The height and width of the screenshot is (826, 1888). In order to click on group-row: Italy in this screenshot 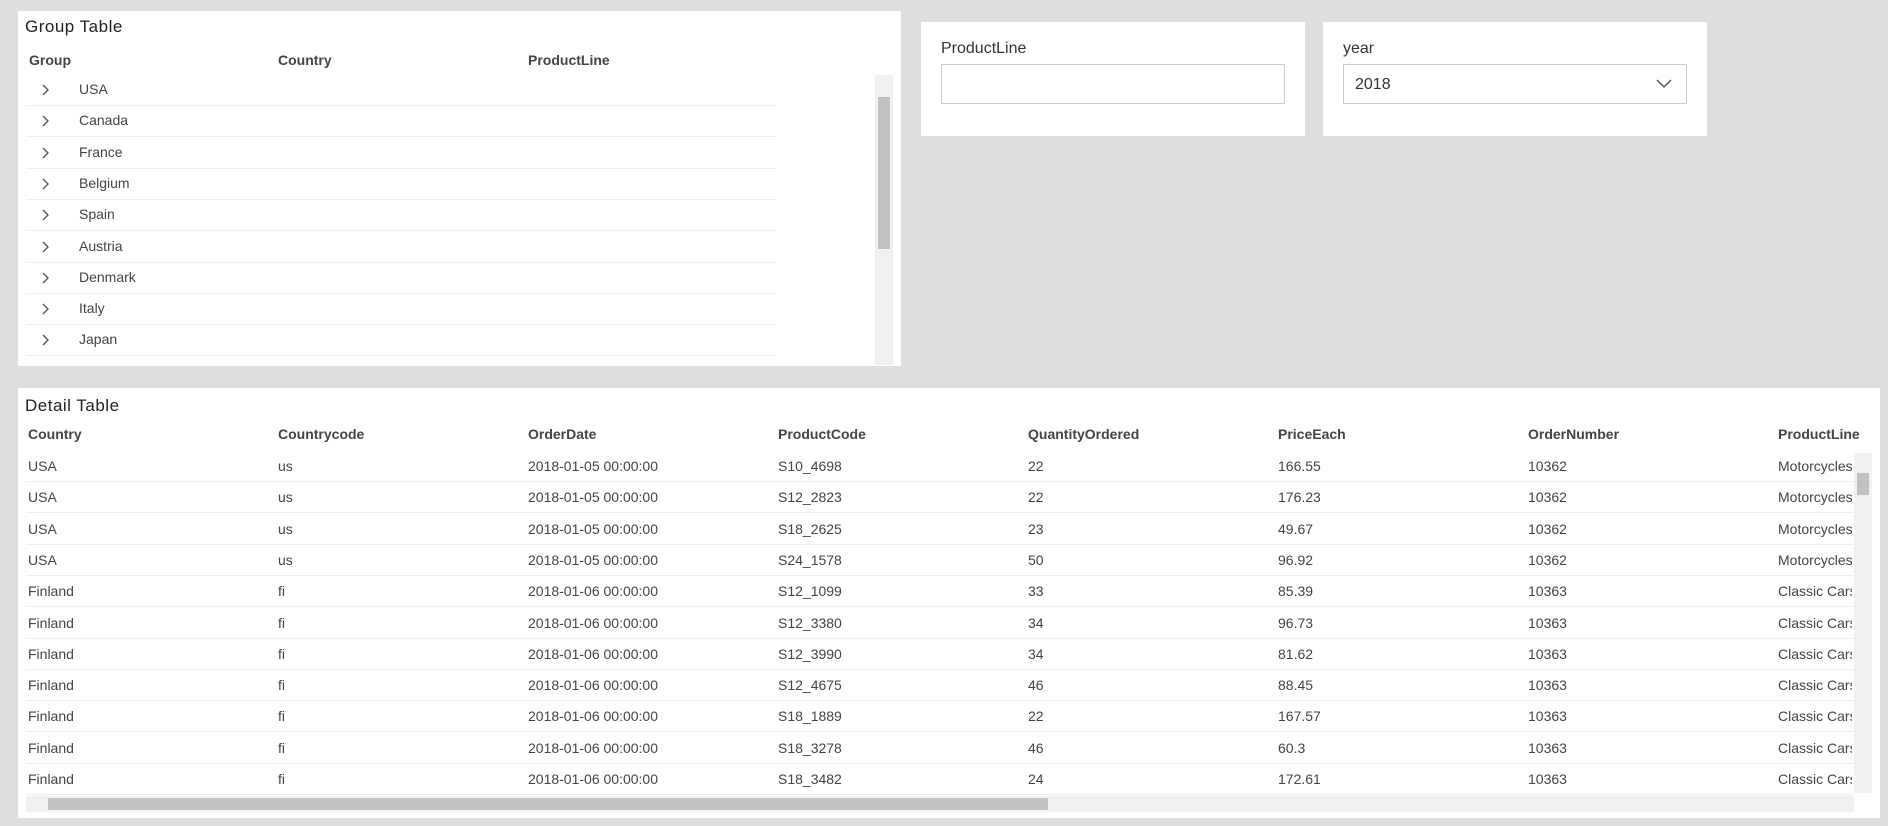, I will do `click(401, 309)`.